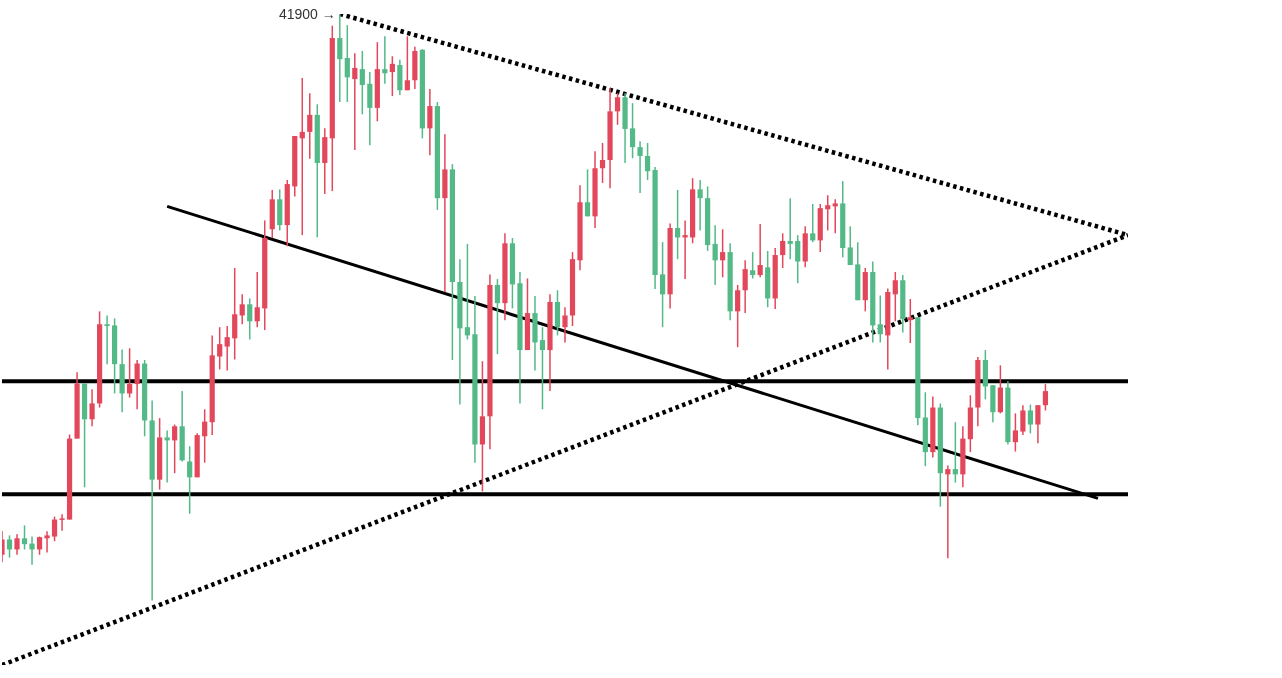 The height and width of the screenshot is (678, 1282). I want to click on annotation: 41900 →, so click(307, 13).